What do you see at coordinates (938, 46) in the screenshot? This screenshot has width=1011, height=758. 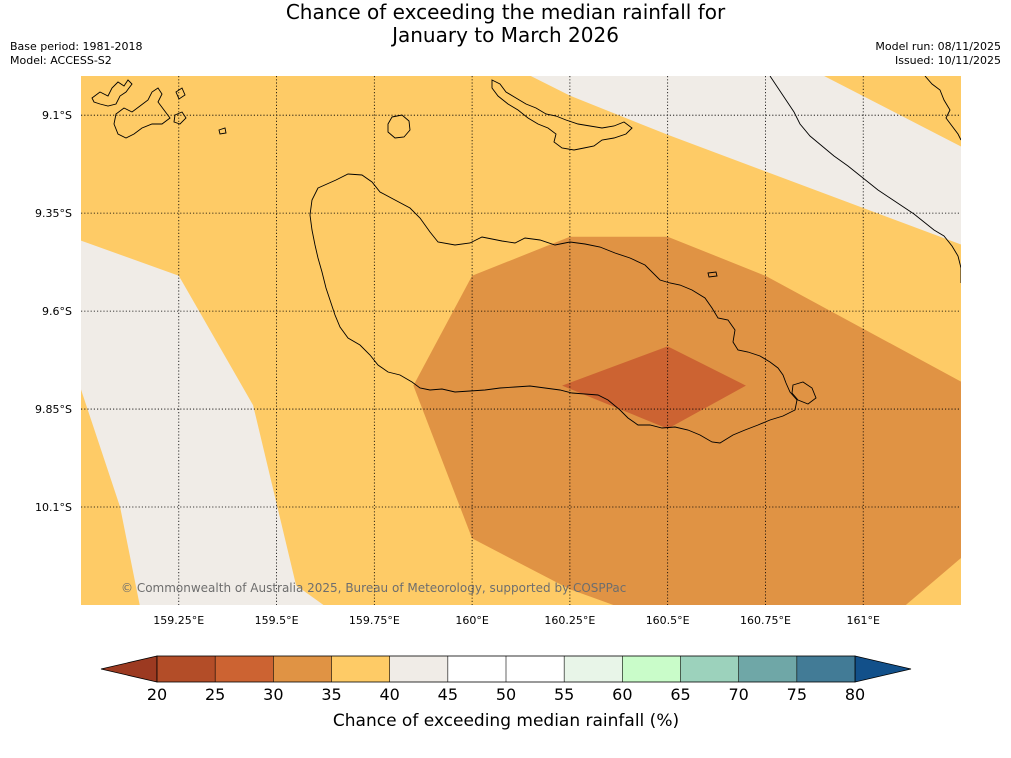 I see `model-run: Model run: 08/11/2025` at bounding box center [938, 46].